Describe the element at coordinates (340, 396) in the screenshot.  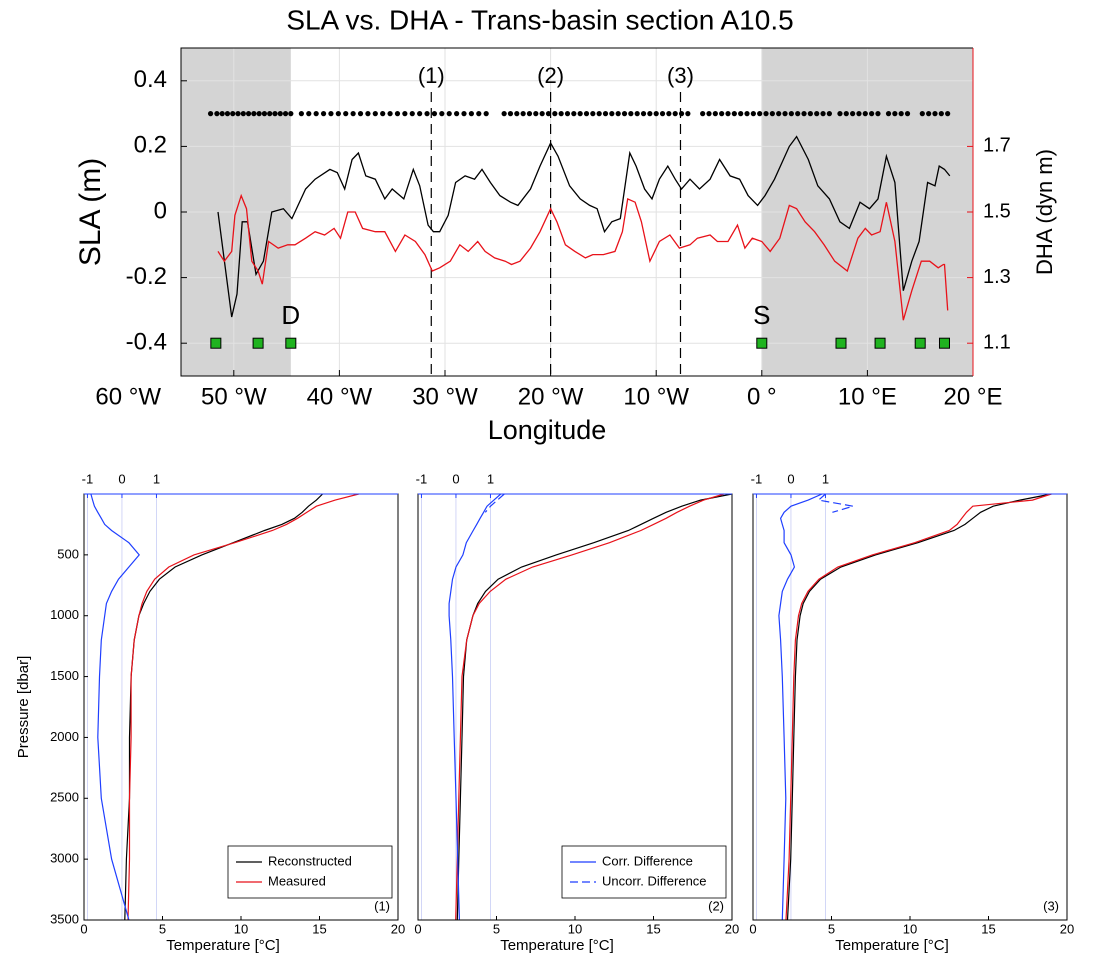
I see `x-tick-label: 40 °W` at that location.